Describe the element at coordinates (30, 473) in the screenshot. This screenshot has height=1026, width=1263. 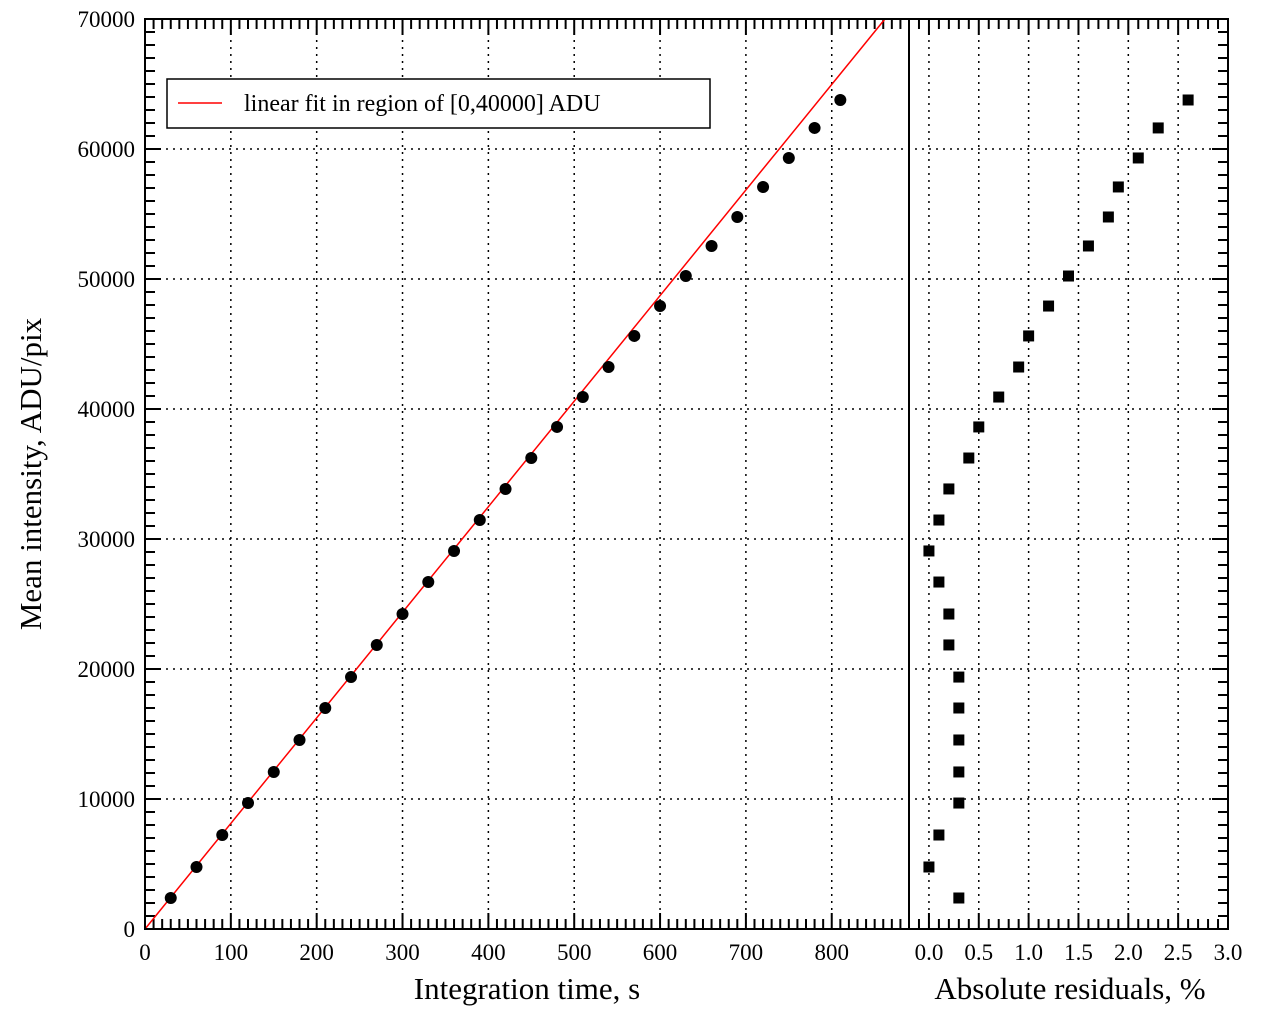
I see `y-axis-label: Mean intensity, ADU/pix` at that location.